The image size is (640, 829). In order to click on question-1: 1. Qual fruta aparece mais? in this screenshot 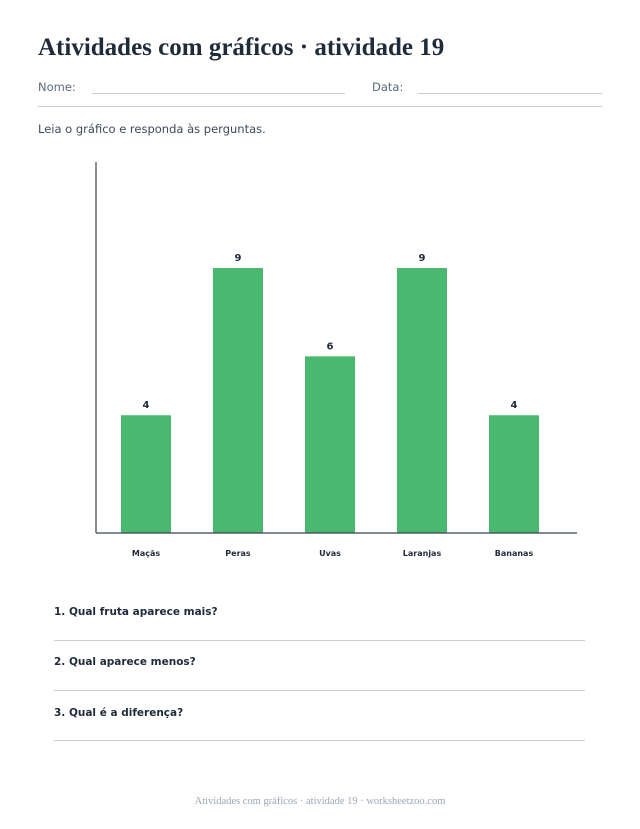, I will do `click(136, 612)`.